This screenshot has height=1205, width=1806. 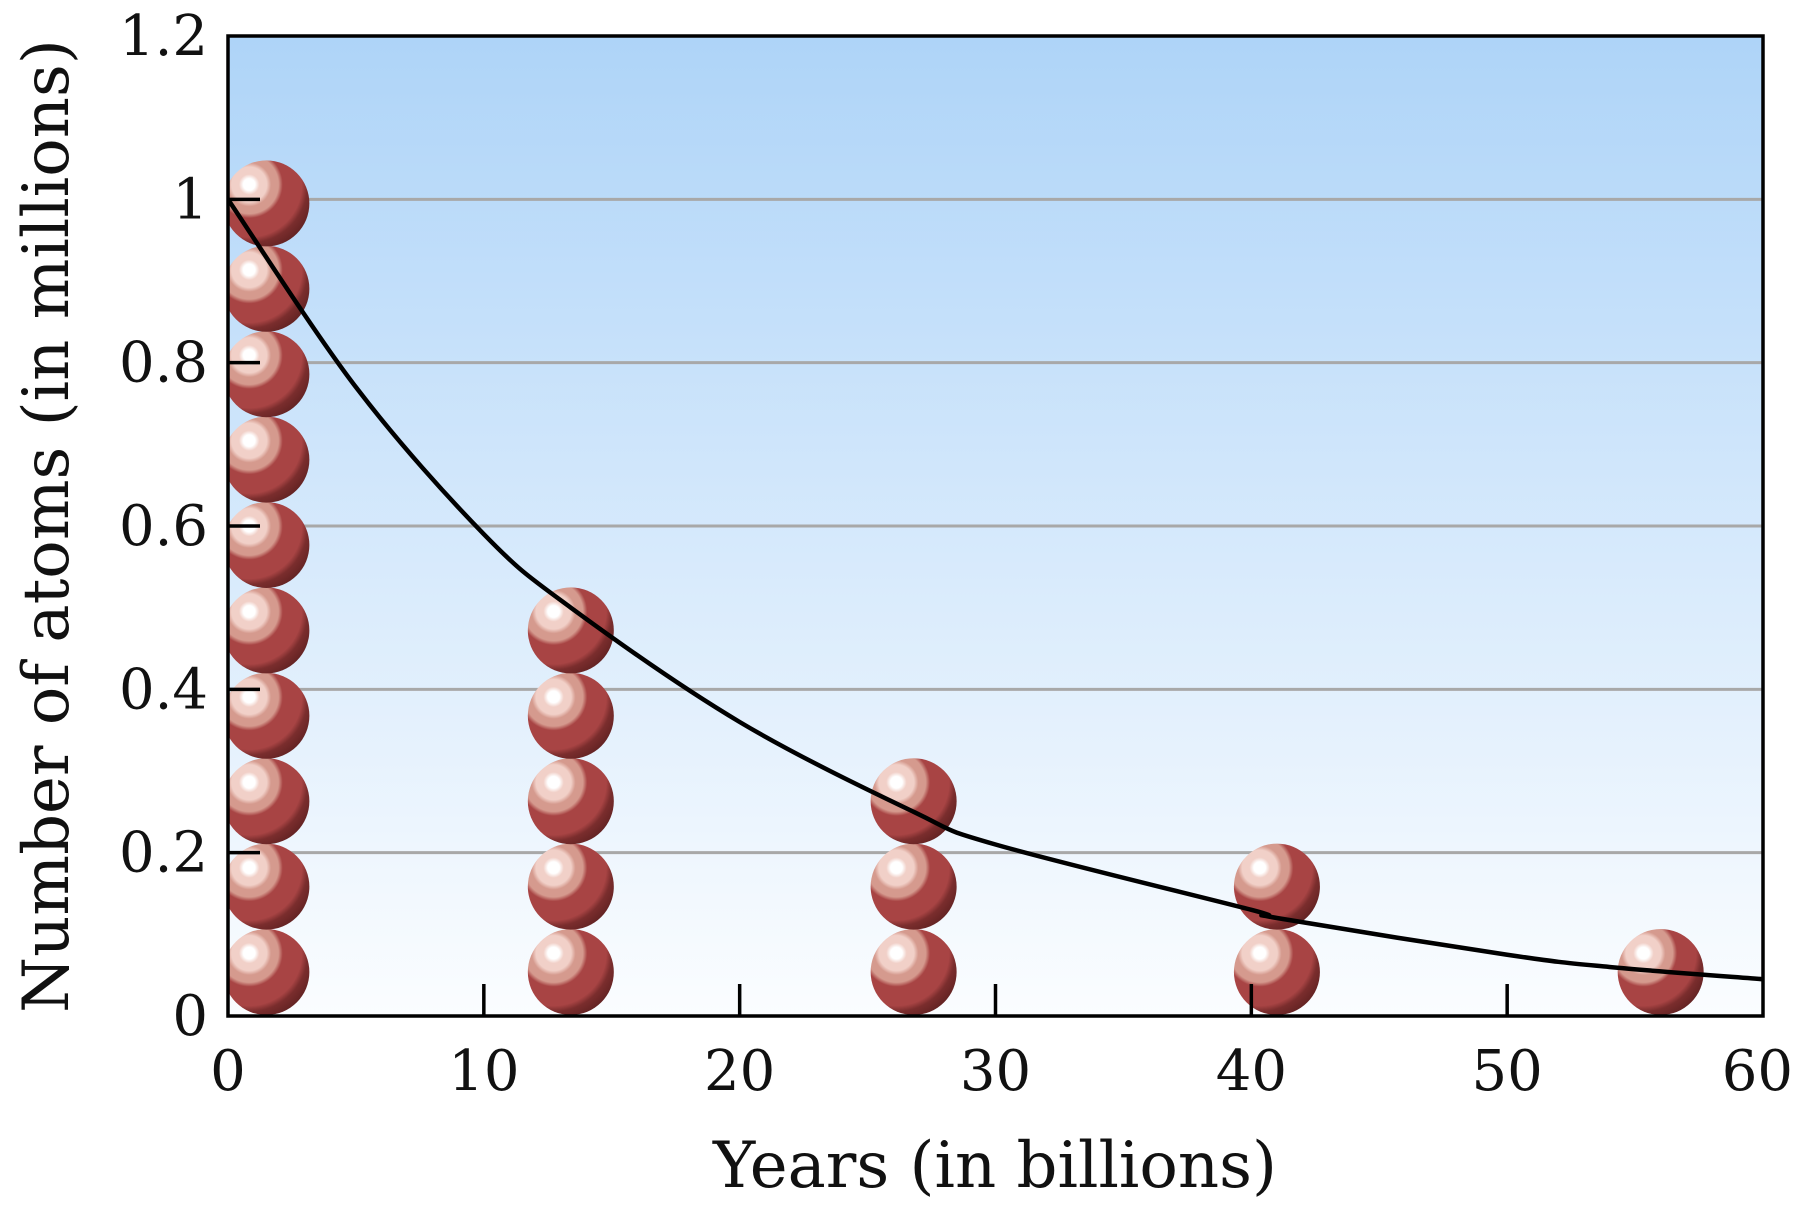 What do you see at coordinates (994, 1166) in the screenshot?
I see `x-axis-label: Years (in billions)` at bounding box center [994, 1166].